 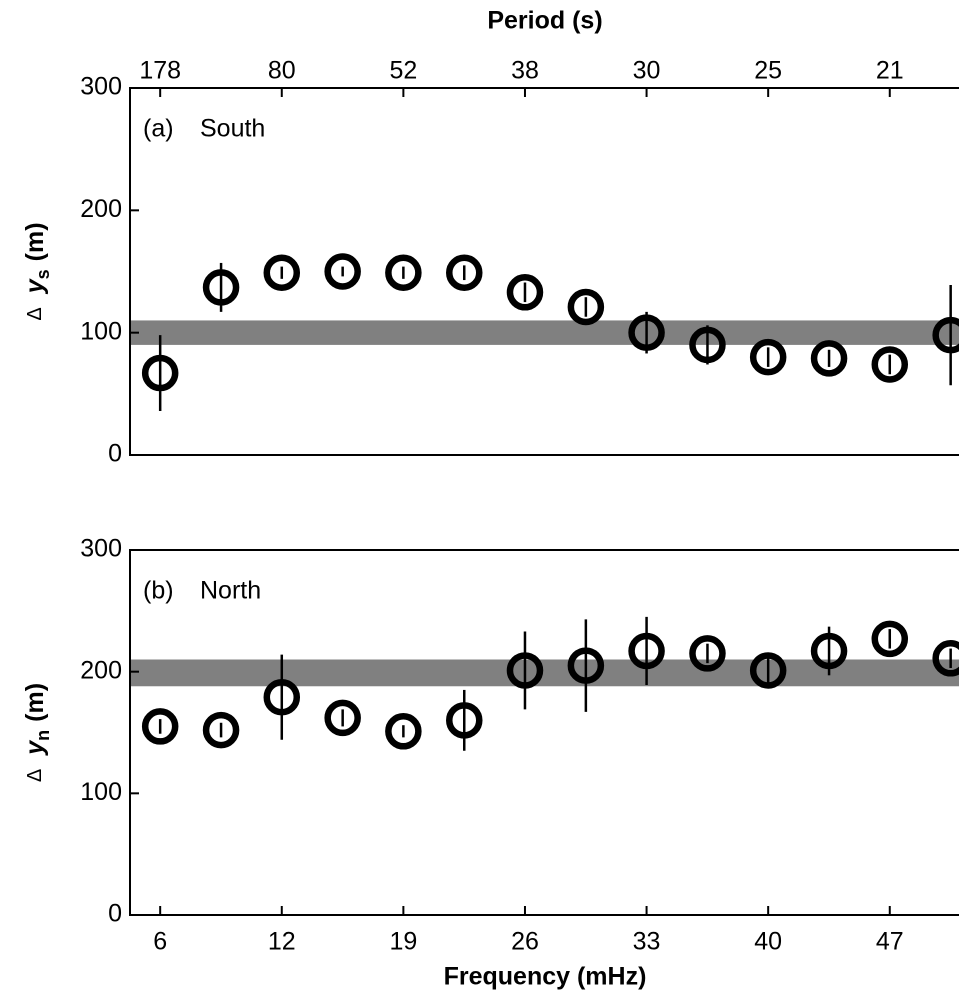 What do you see at coordinates (403, 942) in the screenshot?
I see `x-tick-label: 19` at bounding box center [403, 942].